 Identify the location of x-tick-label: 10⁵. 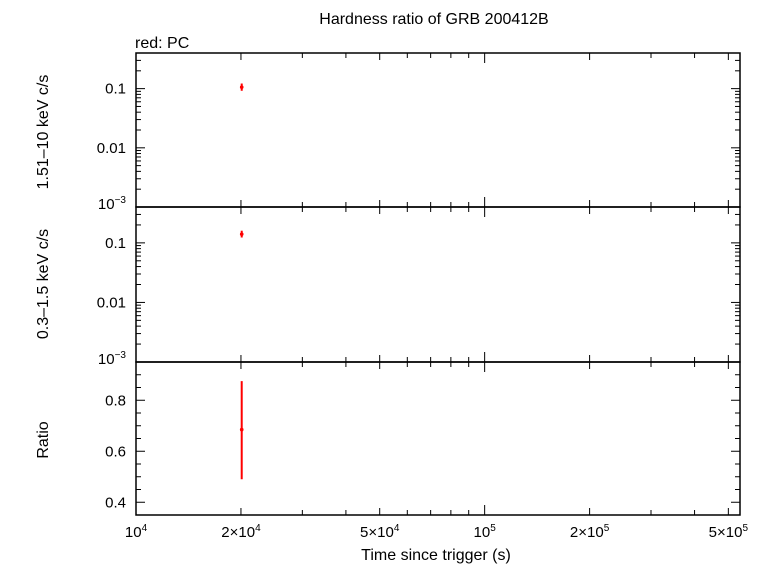
(485, 532).